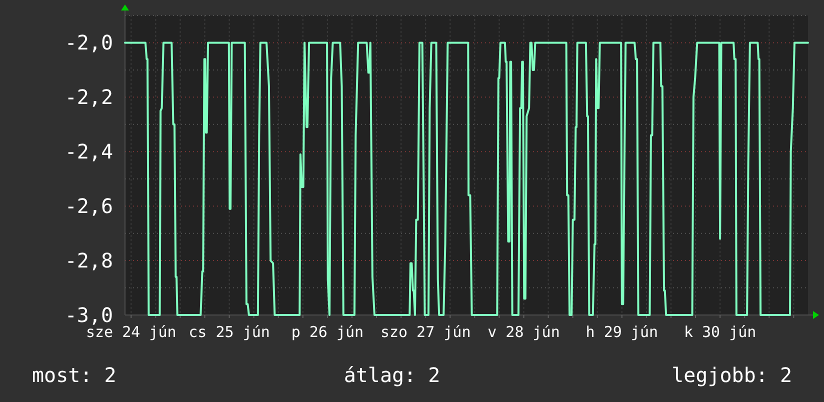 This screenshot has width=824, height=402. Describe the element at coordinates (720, 332) in the screenshot. I see `x-tick-label: k 30 jún` at that location.